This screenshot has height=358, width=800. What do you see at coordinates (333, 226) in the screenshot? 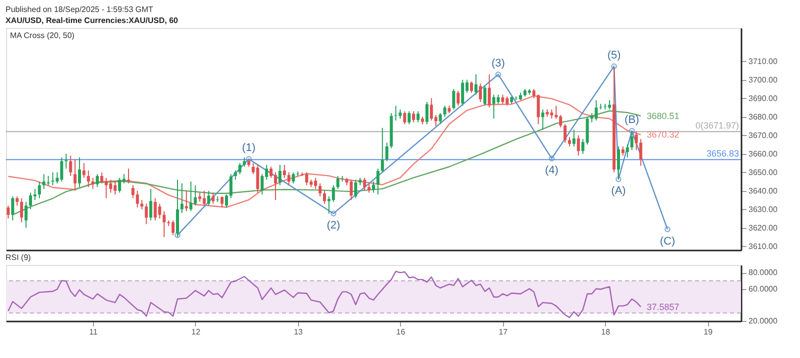
I see `annotation: (2)` at bounding box center [333, 226].